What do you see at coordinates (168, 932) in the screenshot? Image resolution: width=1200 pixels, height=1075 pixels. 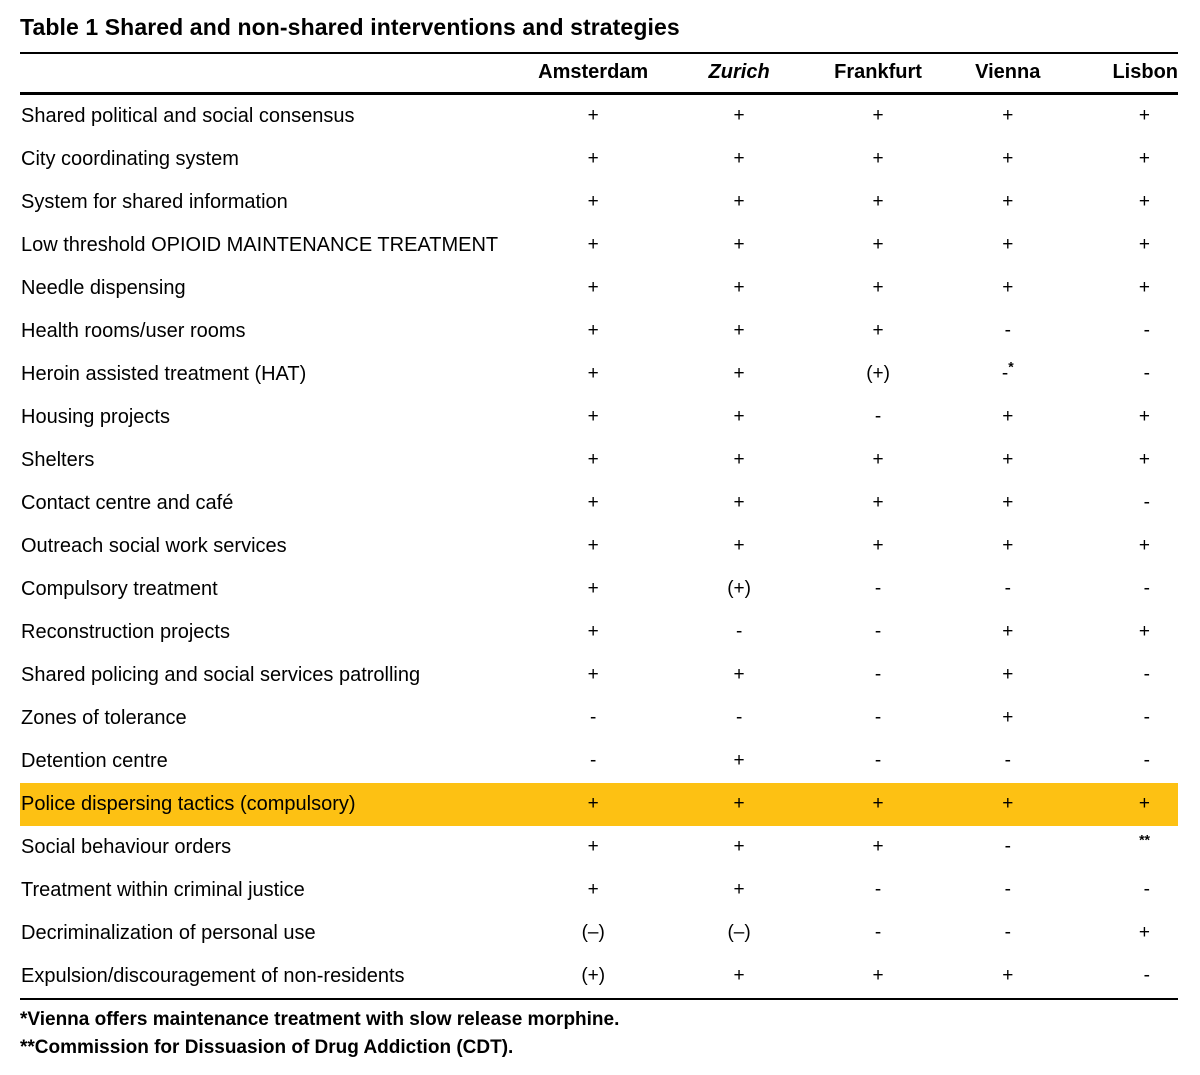 I see `row-label: Decriminalization of personal use` at bounding box center [168, 932].